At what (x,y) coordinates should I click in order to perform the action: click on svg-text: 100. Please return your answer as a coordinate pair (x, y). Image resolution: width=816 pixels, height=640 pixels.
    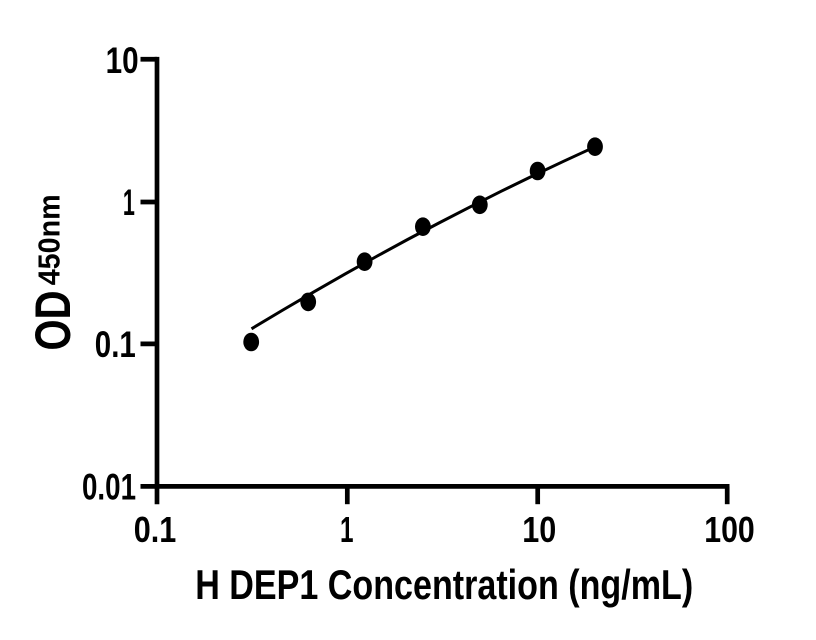
    Looking at the image, I should click on (729, 529).